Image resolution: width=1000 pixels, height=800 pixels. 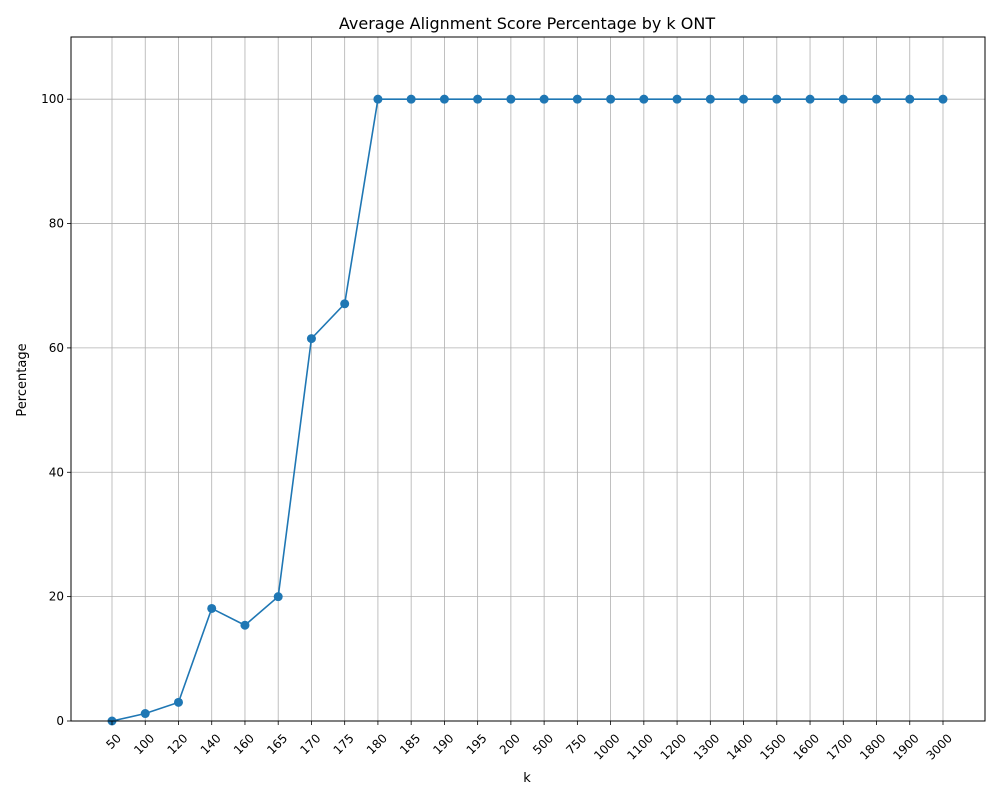 I want to click on y-axis-label: Percentage, so click(x=22, y=379).